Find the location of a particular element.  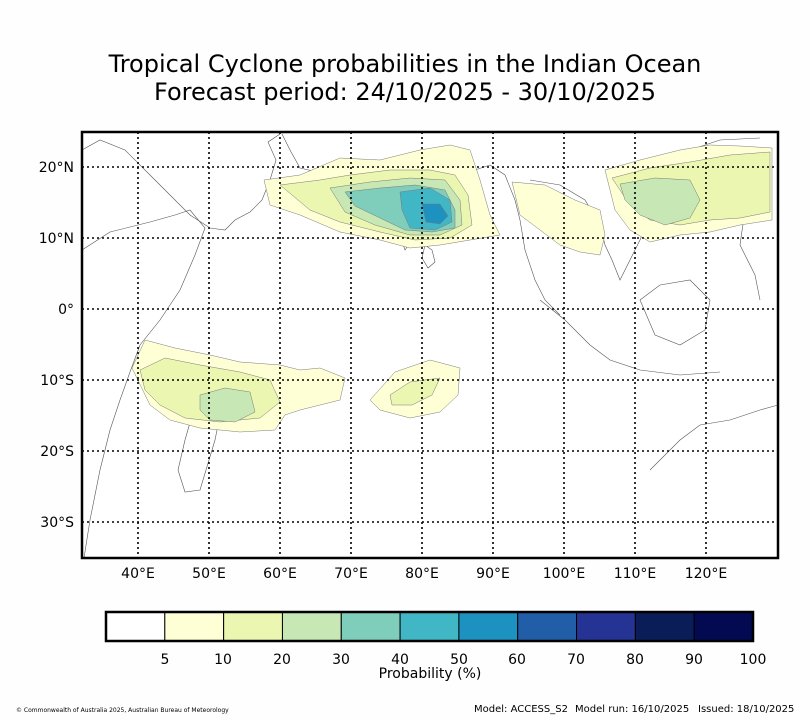

cbar-tick-20: 20 is located at coordinates (282, 660).